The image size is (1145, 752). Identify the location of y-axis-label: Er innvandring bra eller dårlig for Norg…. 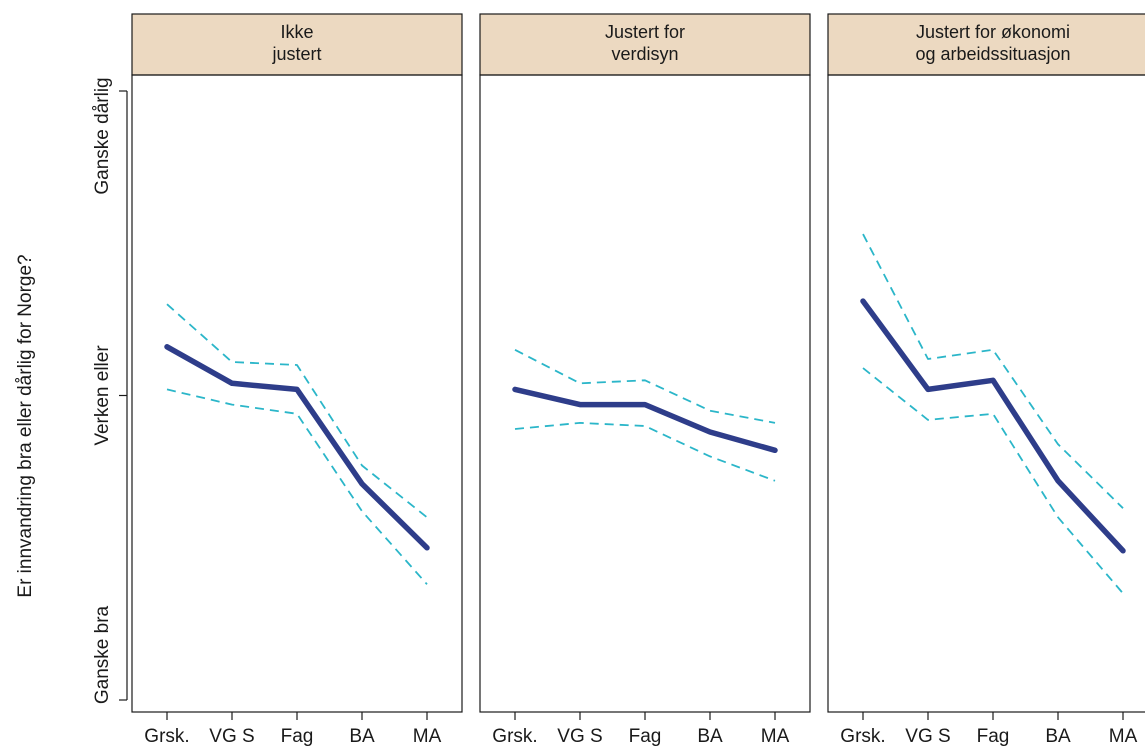
(25, 425).